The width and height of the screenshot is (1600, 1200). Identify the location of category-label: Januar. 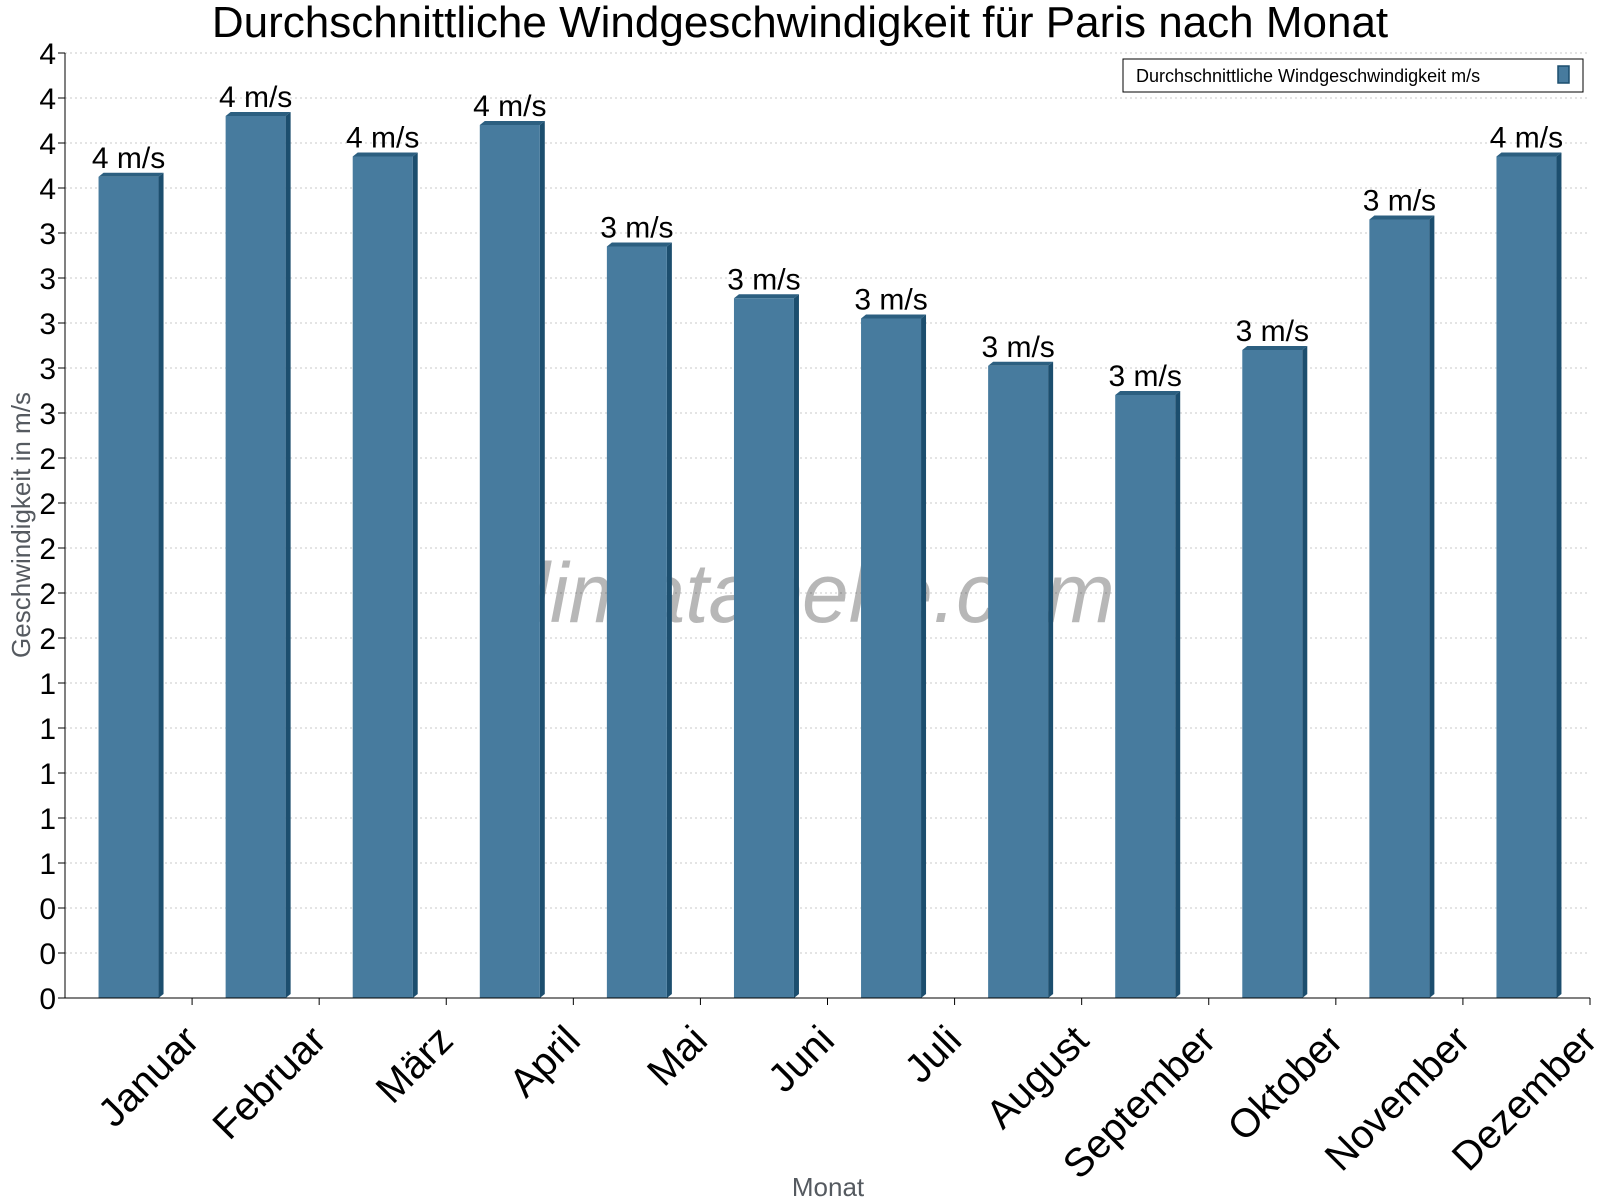
(149, 1077).